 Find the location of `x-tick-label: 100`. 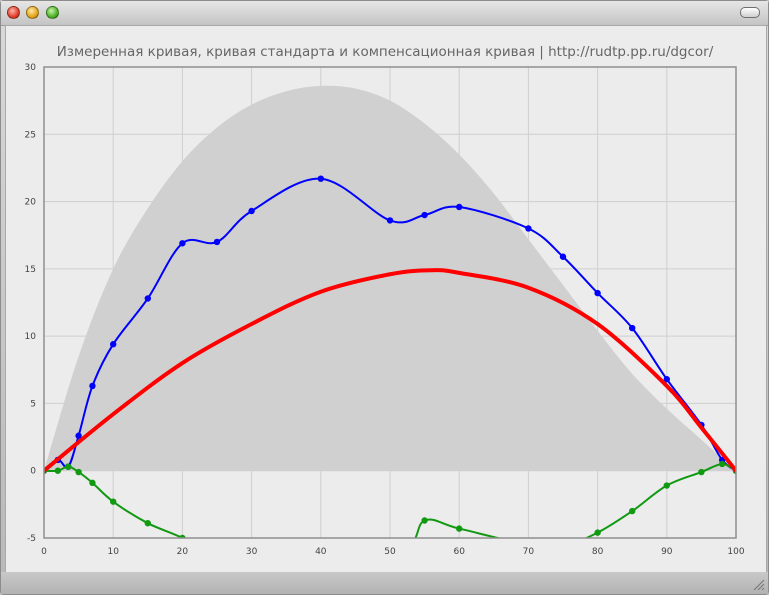

x-tick-label: 100 is located at coordinates (735, 552).